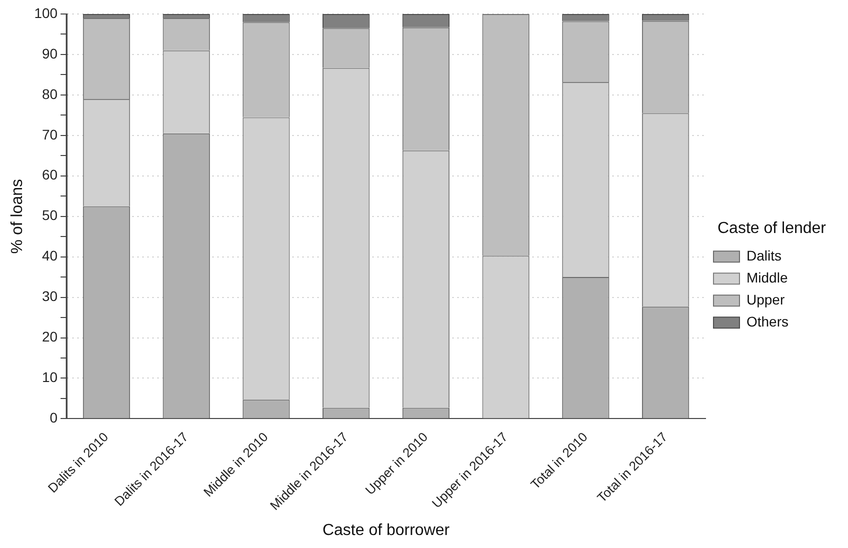  Describe the element at coordinates (50, 94) in the screenshot. I see `y-tick-label: 80` at that location.